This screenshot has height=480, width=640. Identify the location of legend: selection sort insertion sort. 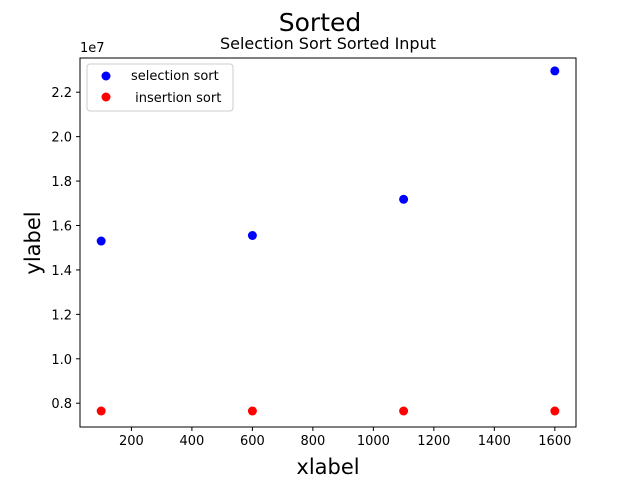
(160, 87).